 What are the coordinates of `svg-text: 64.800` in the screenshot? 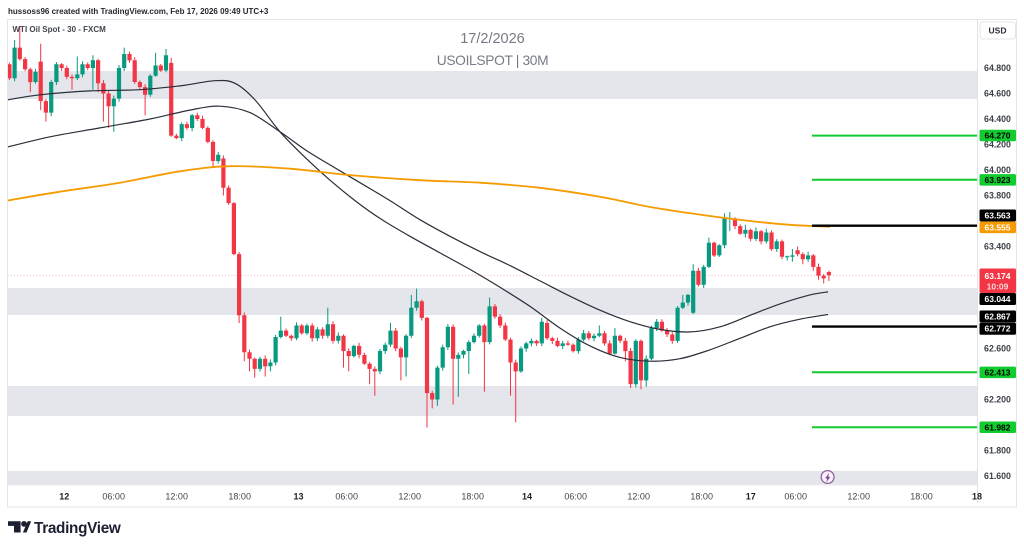 It's located at (997, 68).